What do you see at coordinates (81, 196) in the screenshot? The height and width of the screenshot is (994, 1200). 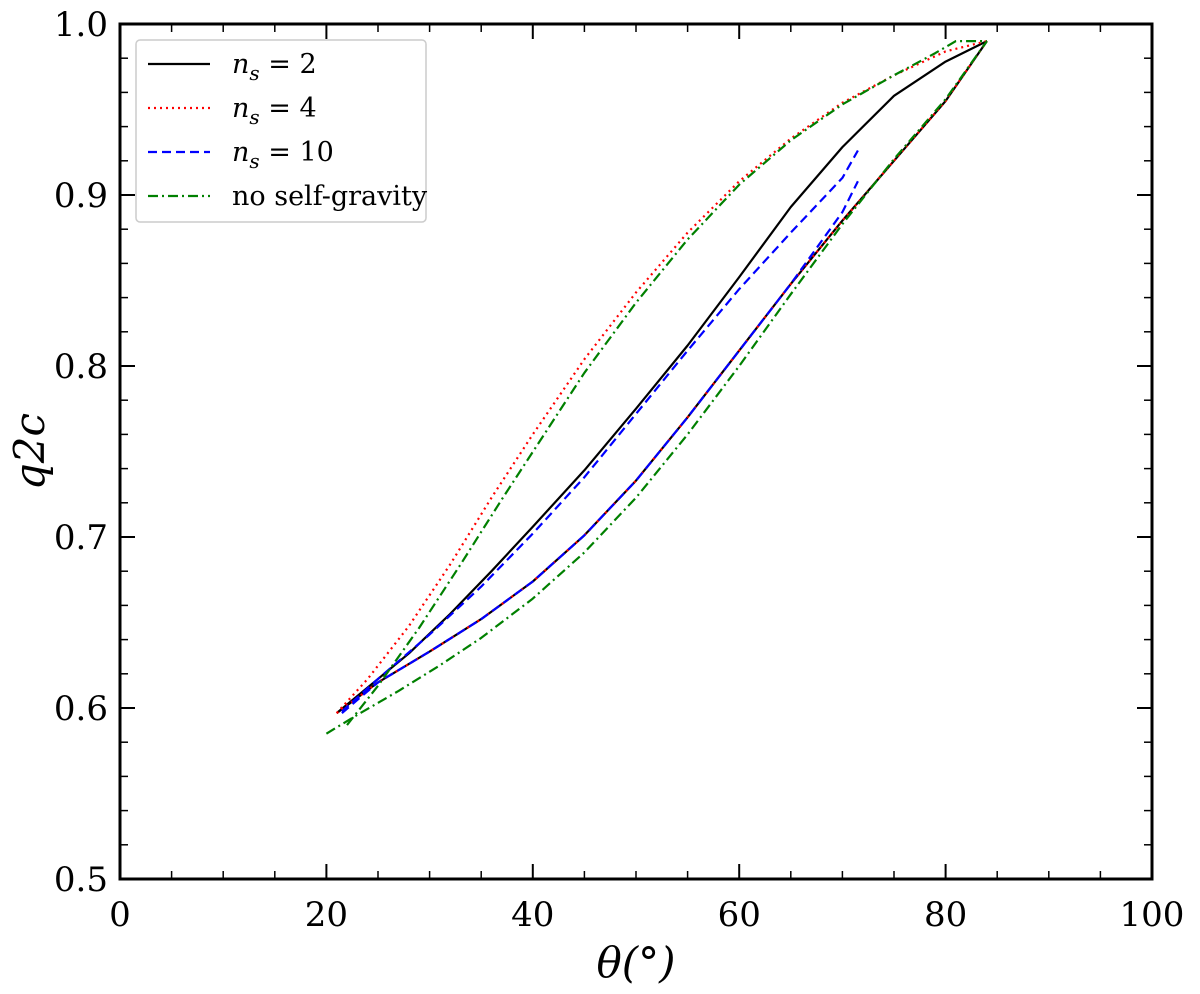 I see `y-tick-label: 0.9` at bounding box center [81, 196].